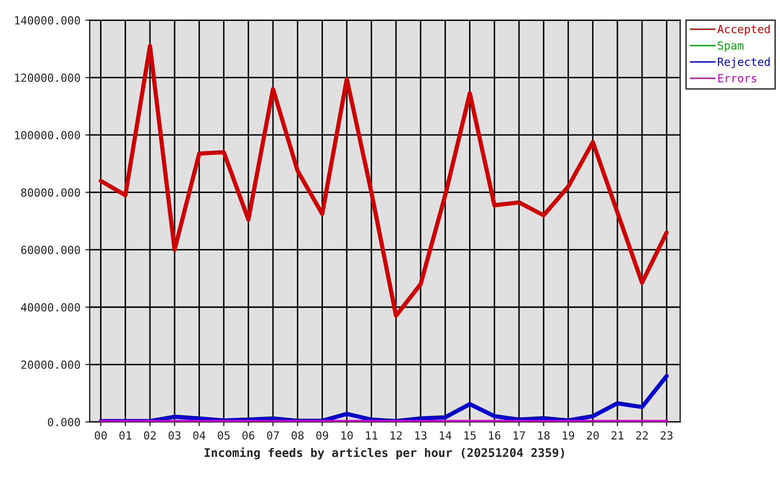  I want to click on x-tick-label: 09, so click(322, 435).